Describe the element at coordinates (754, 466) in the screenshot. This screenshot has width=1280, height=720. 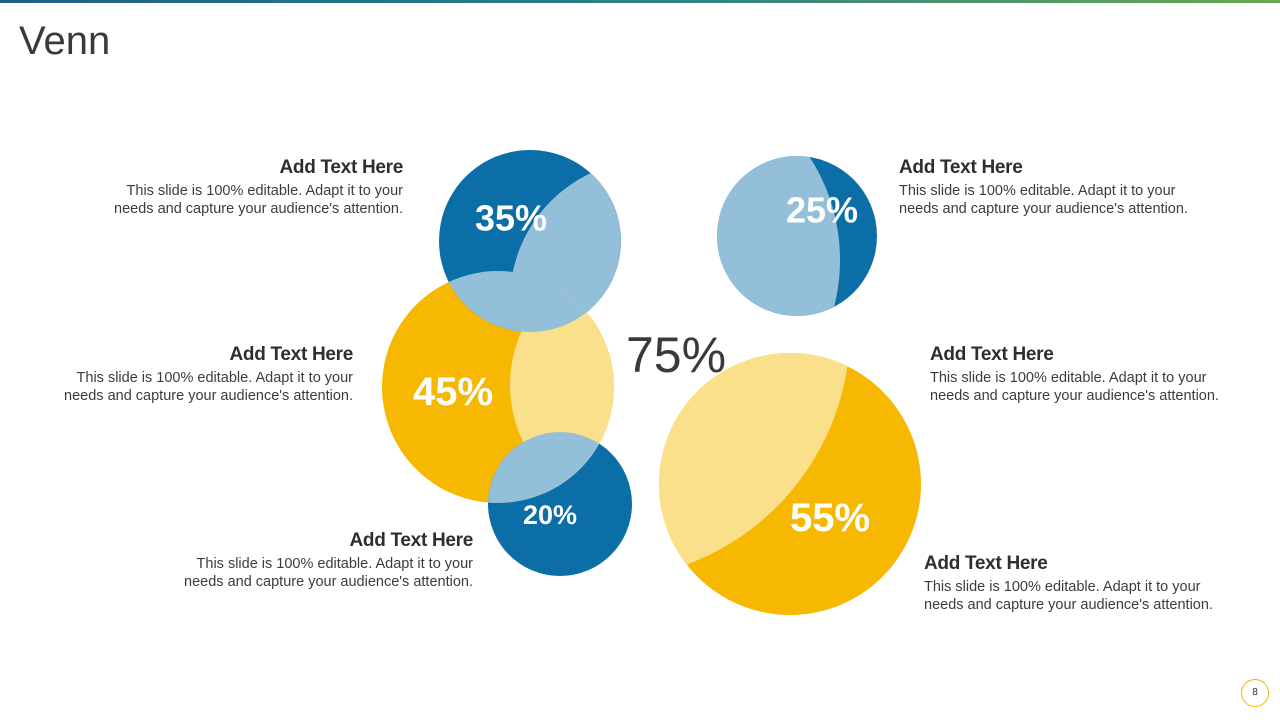
I see `overlap-55-shift` at that location.